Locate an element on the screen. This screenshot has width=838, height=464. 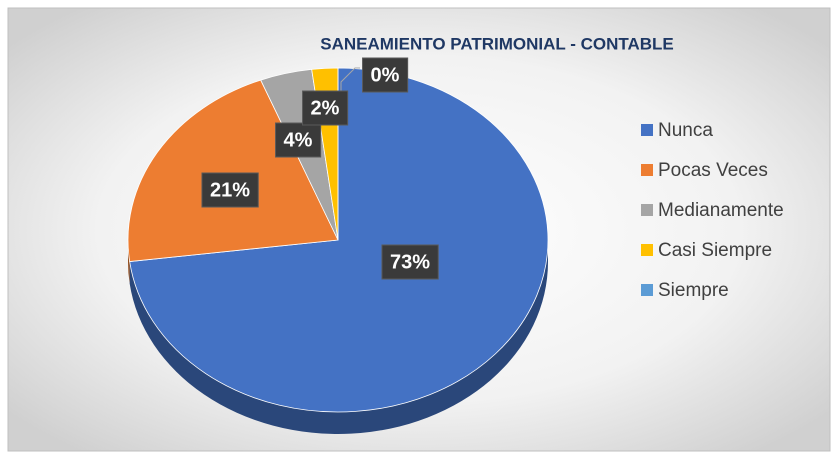
legend-label: Pocas Veces is located at coordinates (713, 170).